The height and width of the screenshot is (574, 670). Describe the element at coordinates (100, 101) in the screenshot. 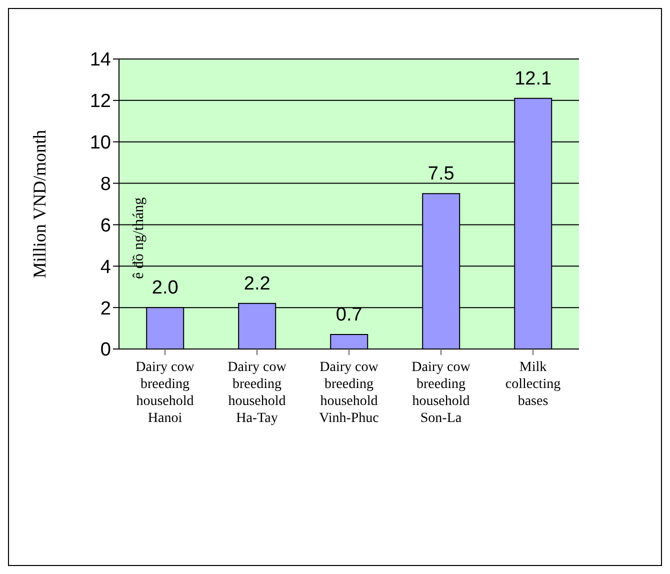

I see `y-tick-label: 12` at that location.